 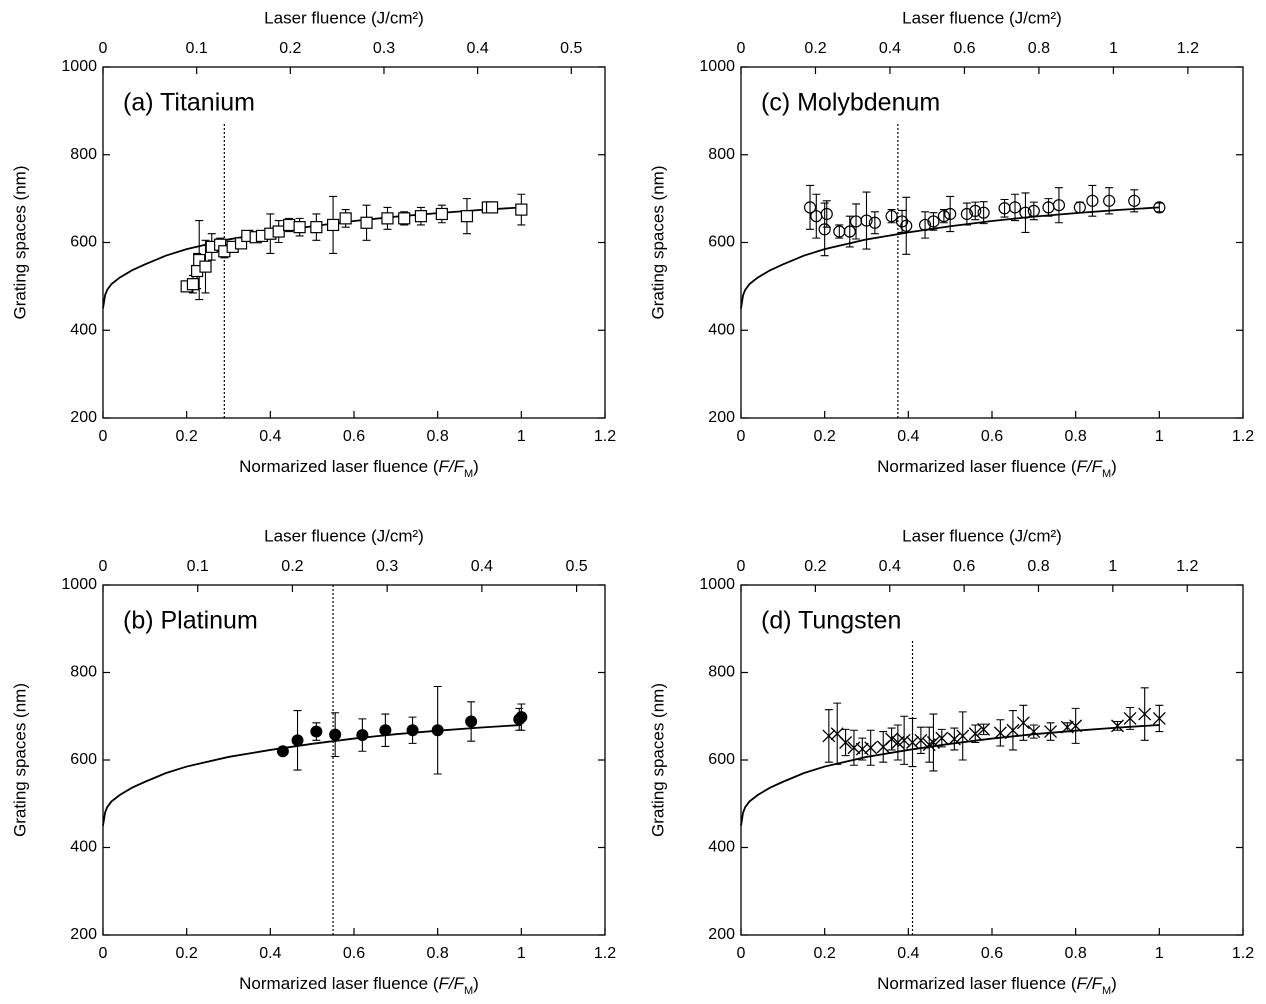 What do you see at coordinates (198, 566) in the screenshot?
I see `x2-tick-label: 0.1` at bounding box center [198, 566].